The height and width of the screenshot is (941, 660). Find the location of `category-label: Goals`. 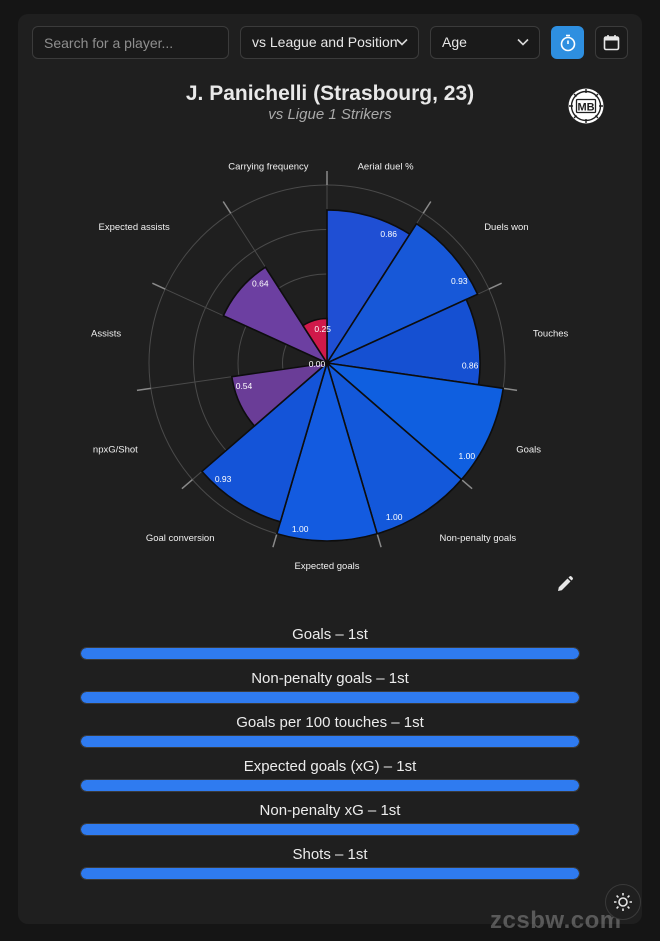

category-label: Goals is located at coordinates (528, 449).